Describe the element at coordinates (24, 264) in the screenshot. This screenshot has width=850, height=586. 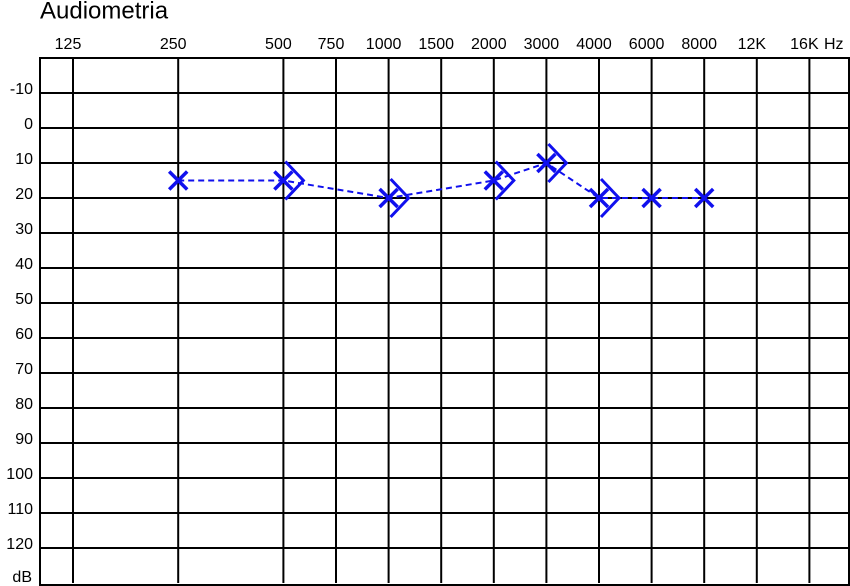
I see `y-tick-label: 40` at that location.